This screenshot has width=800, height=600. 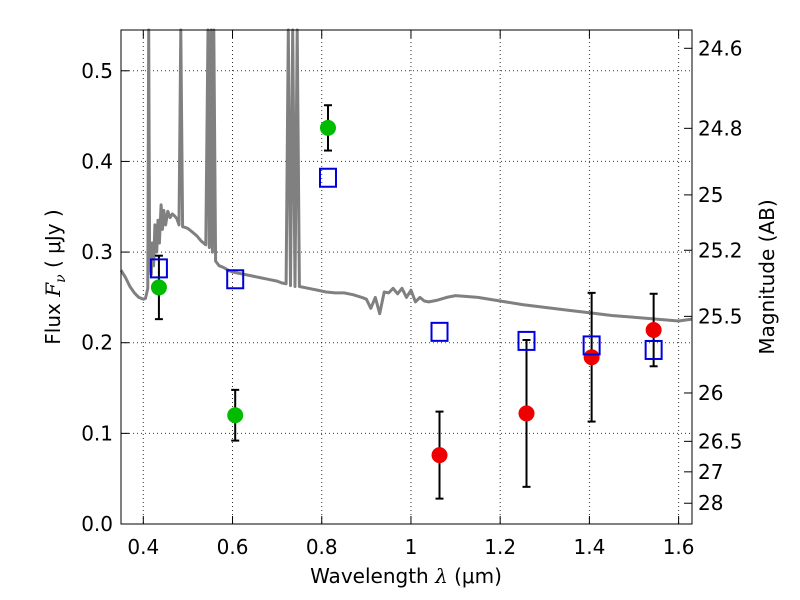 What do you see at coordinates (97, 252) in the screenshot?
I see `y-tick-label: 0.3` at bounding box center [97, 252].